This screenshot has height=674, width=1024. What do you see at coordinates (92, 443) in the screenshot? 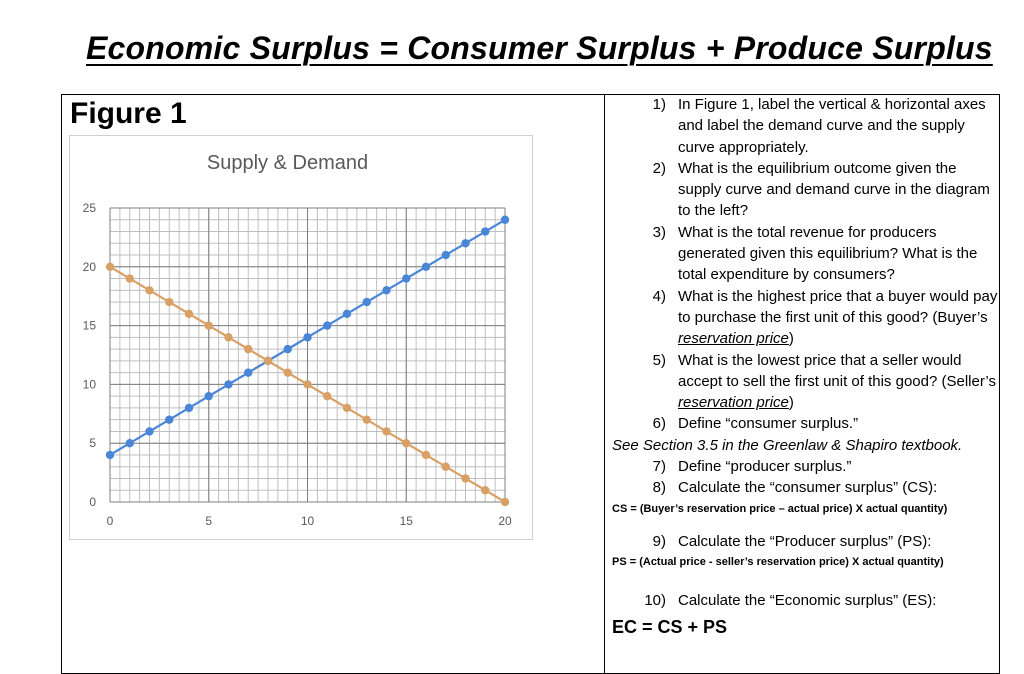
I see `y-tick-label: 5` at bounding box center [92, 443].